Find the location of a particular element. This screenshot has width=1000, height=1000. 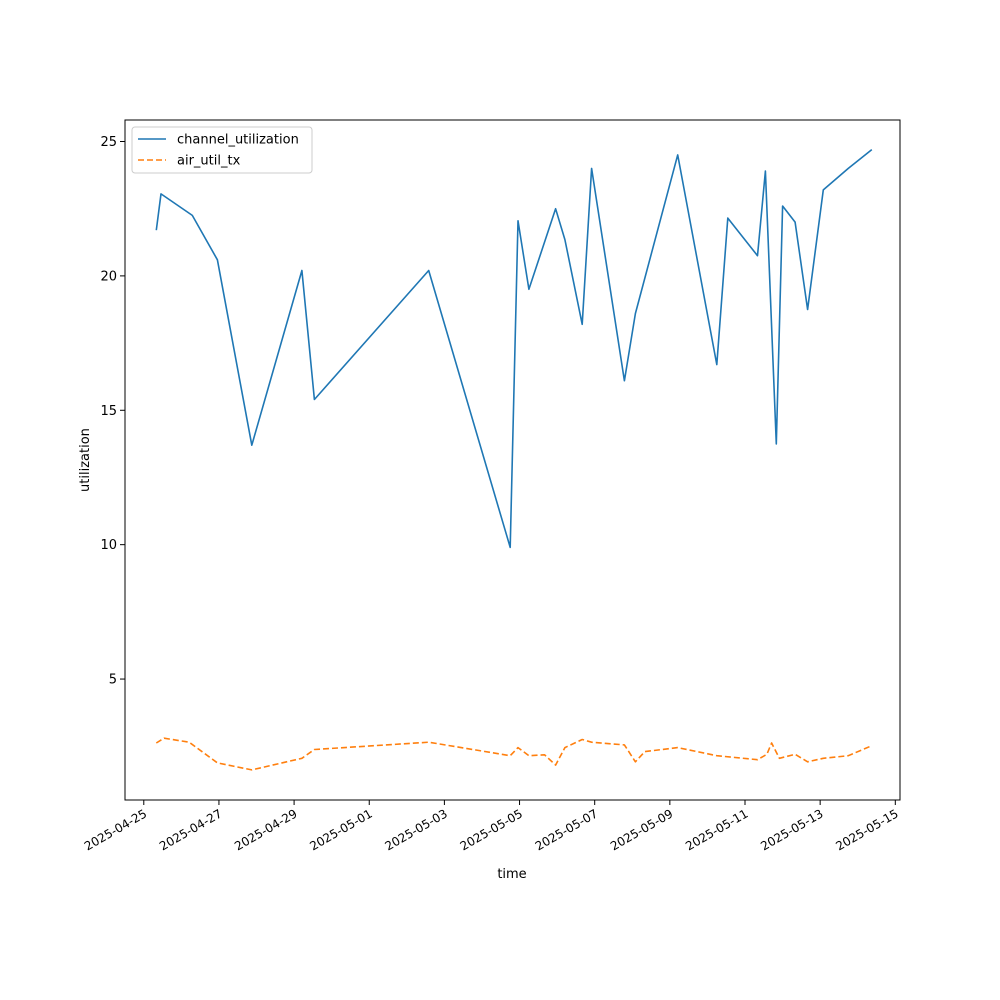

y-tick-label: 15 is located at coordinates (108, 411).